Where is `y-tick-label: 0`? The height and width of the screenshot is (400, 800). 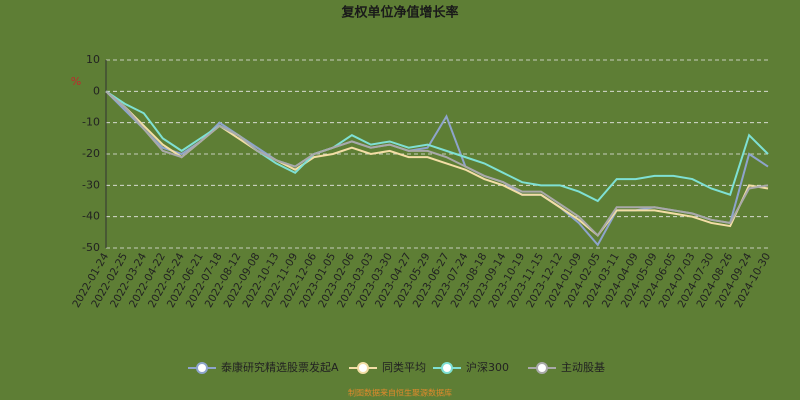
y-tick-label: 0 is located at coordinates (96, 90).